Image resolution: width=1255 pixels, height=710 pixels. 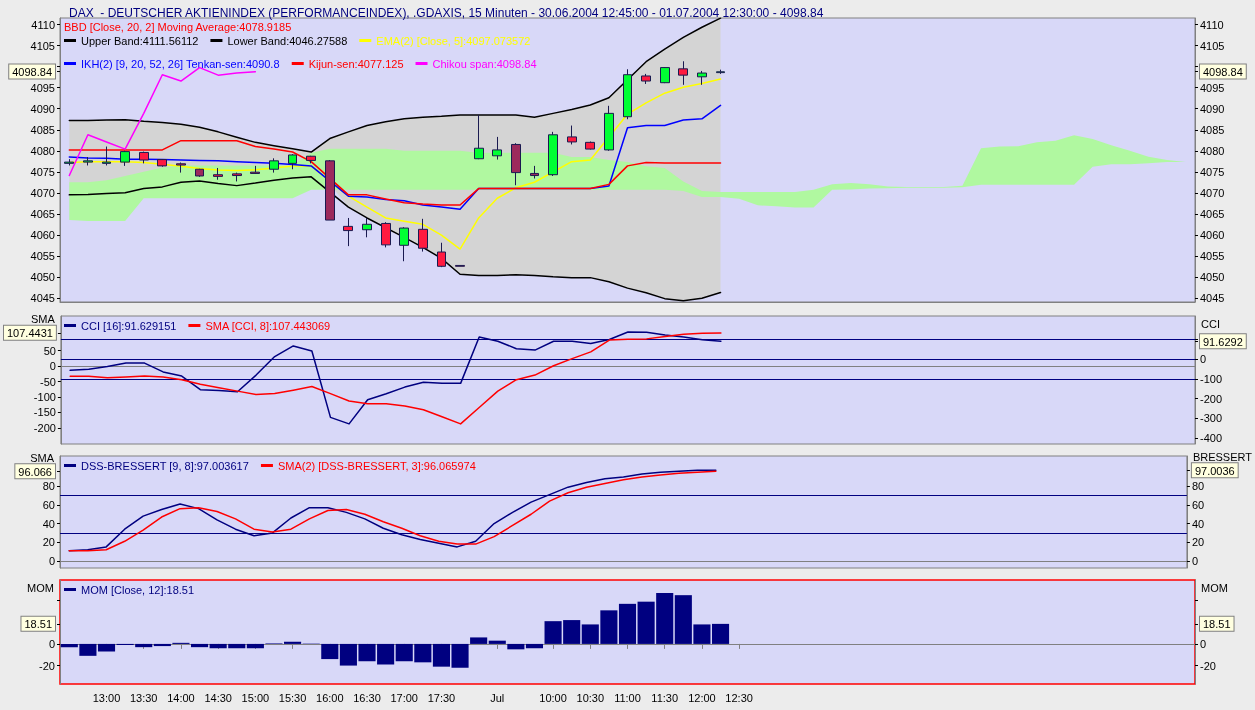 I want to click on y2-tick-label: 4050, so click(x=1212, y=276).